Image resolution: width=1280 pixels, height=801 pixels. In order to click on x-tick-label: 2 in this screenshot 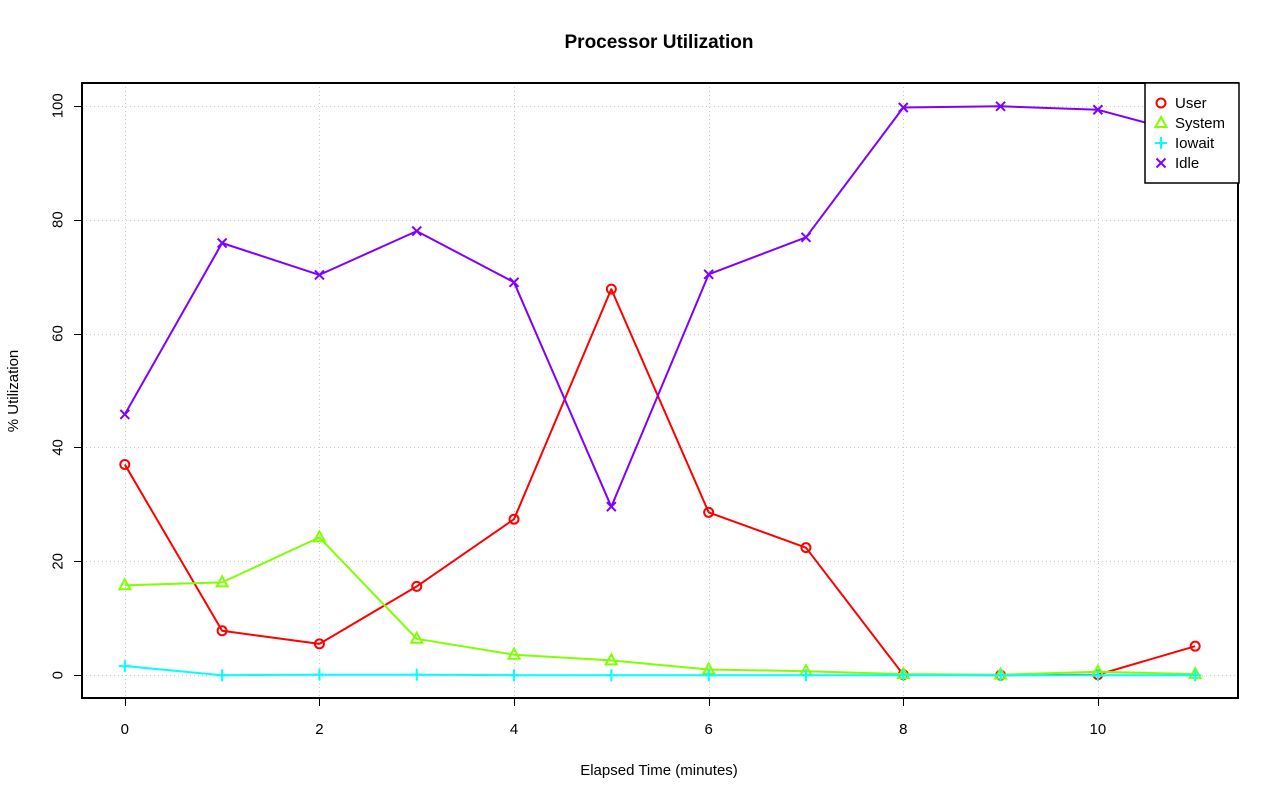, I will do `click(319, 729)`.